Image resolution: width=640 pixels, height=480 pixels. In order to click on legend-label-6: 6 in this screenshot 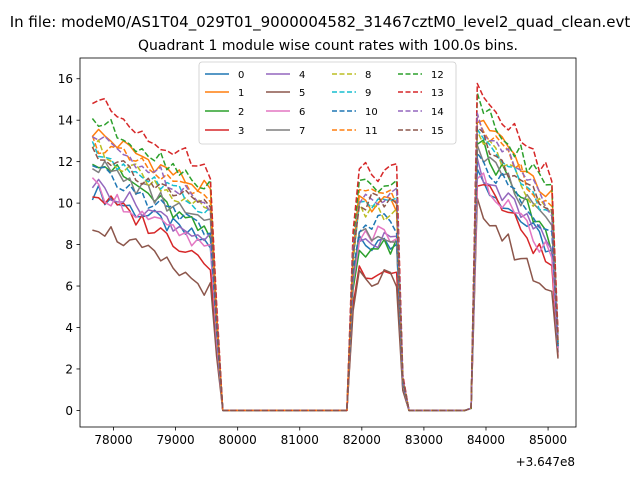, I will do `click(302, 112)`.